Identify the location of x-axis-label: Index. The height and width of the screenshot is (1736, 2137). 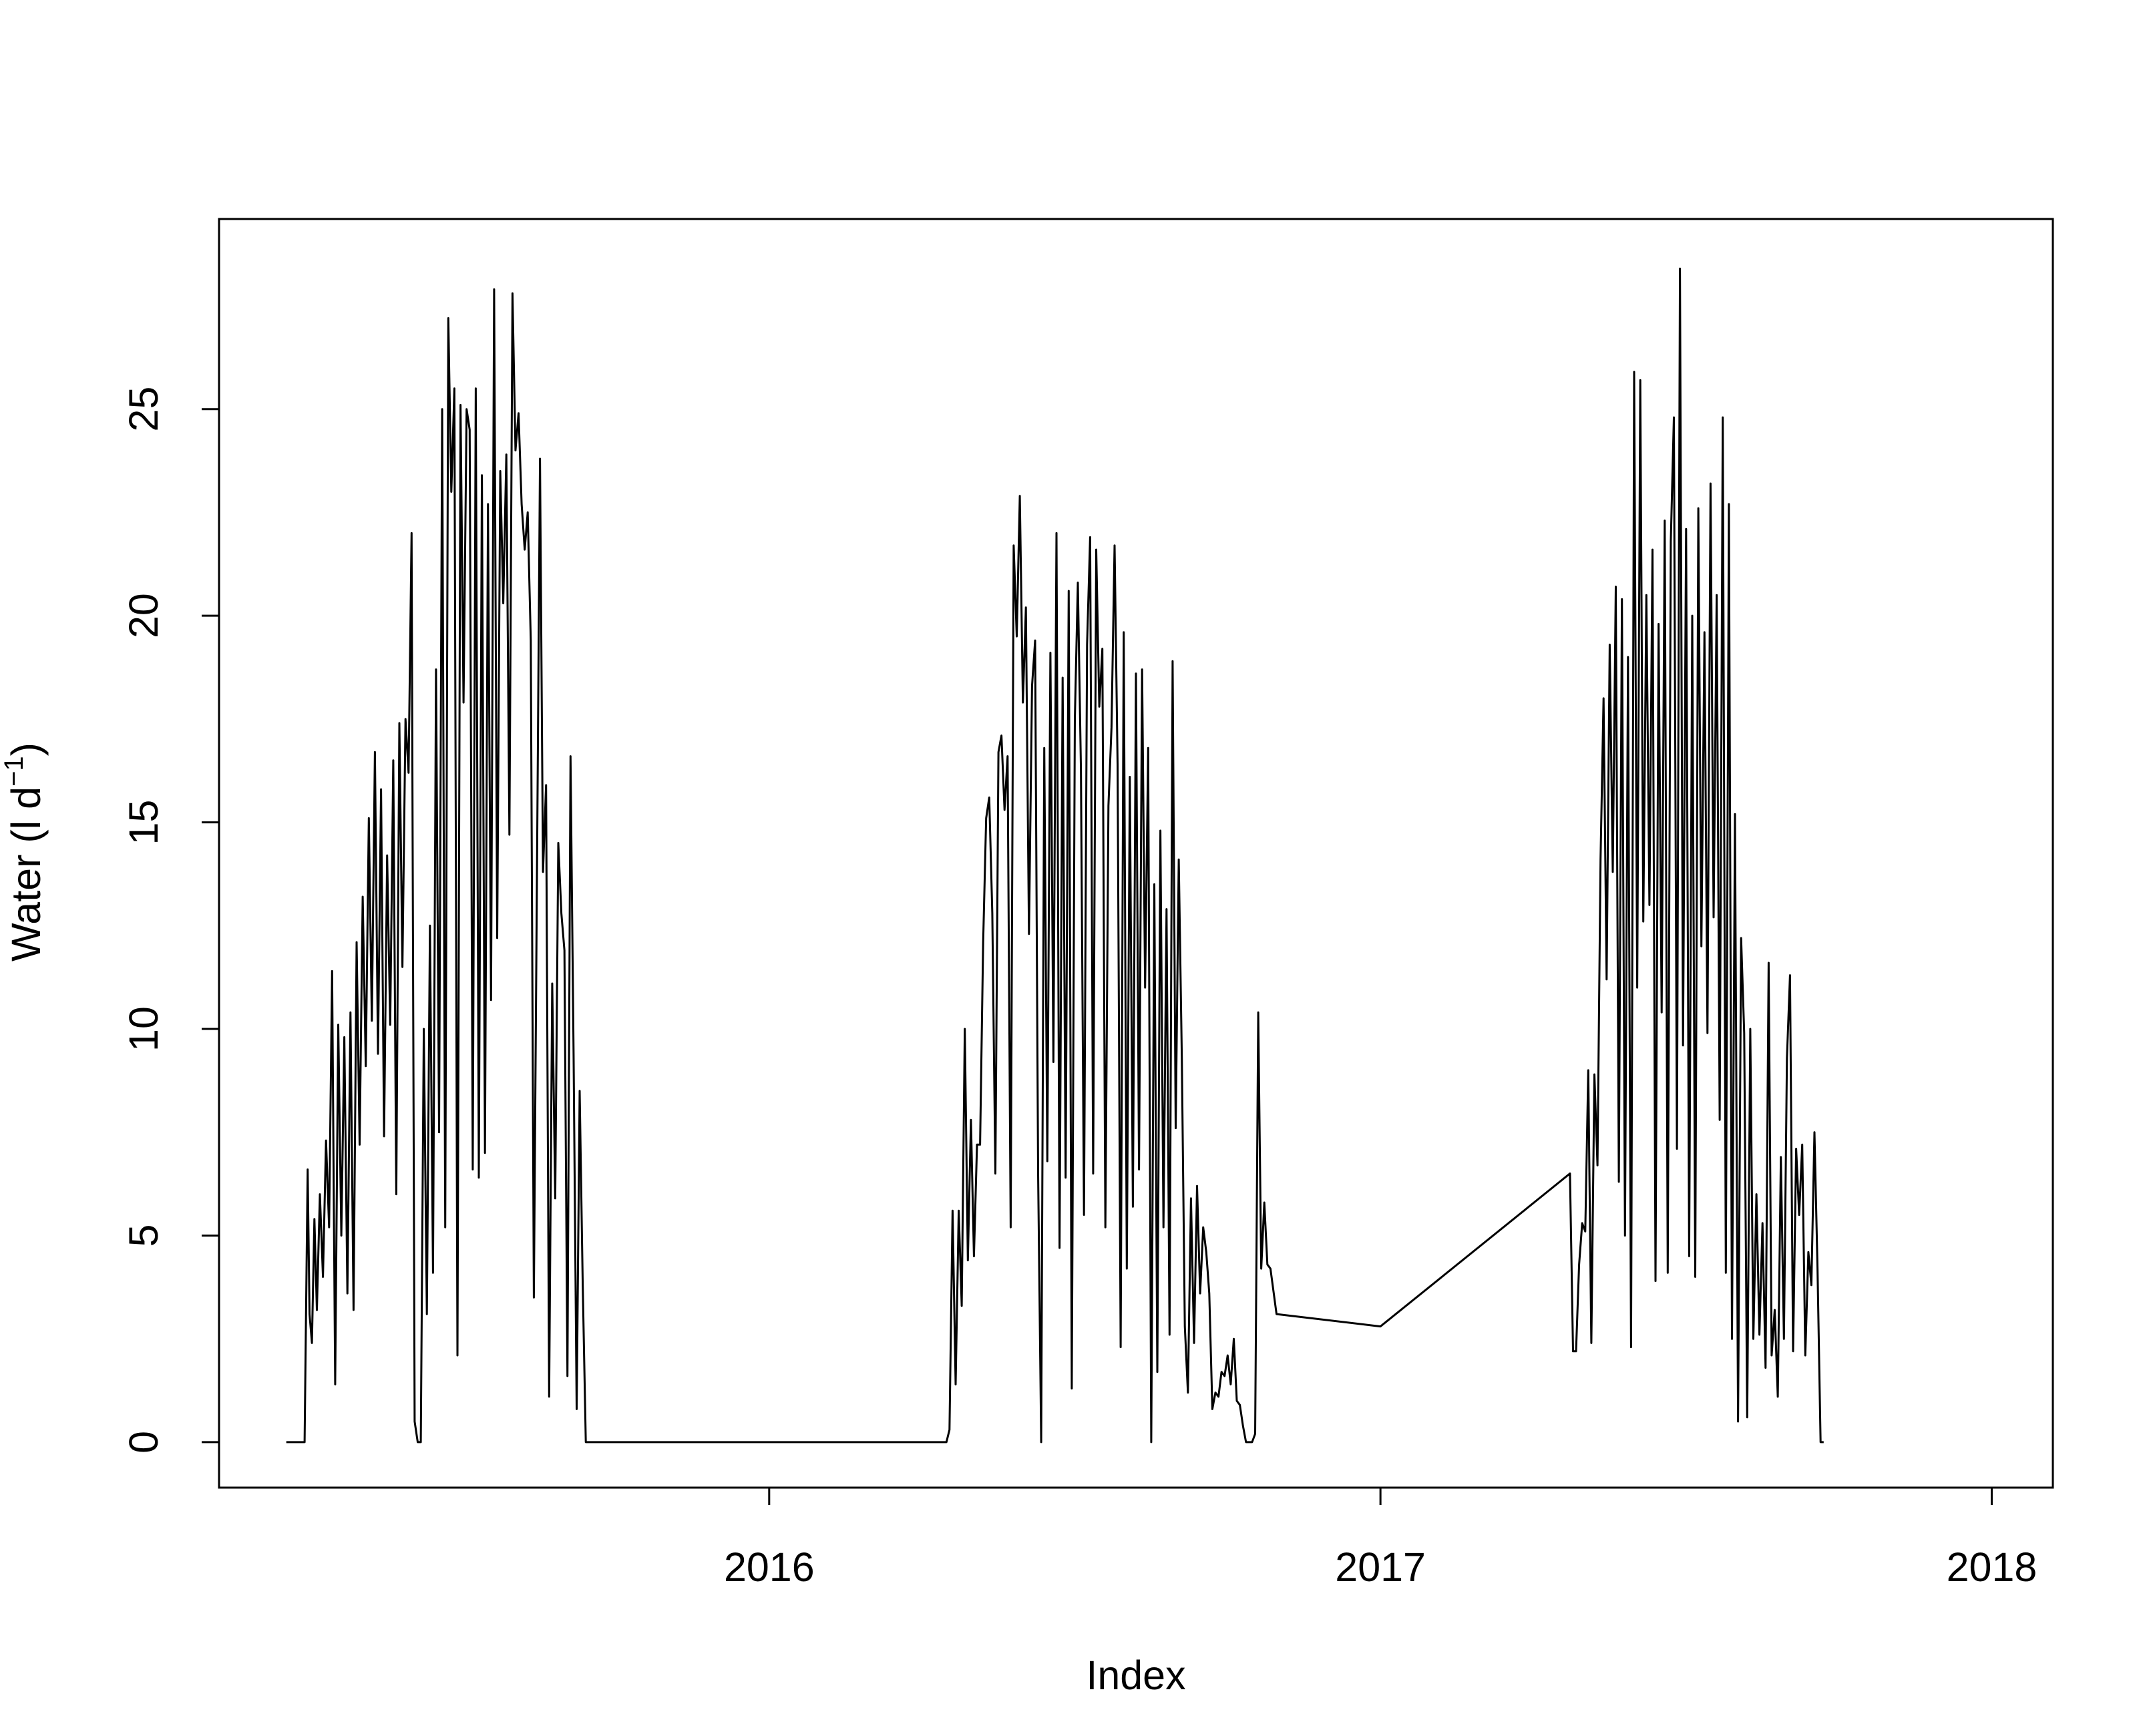
(1135, 1676).